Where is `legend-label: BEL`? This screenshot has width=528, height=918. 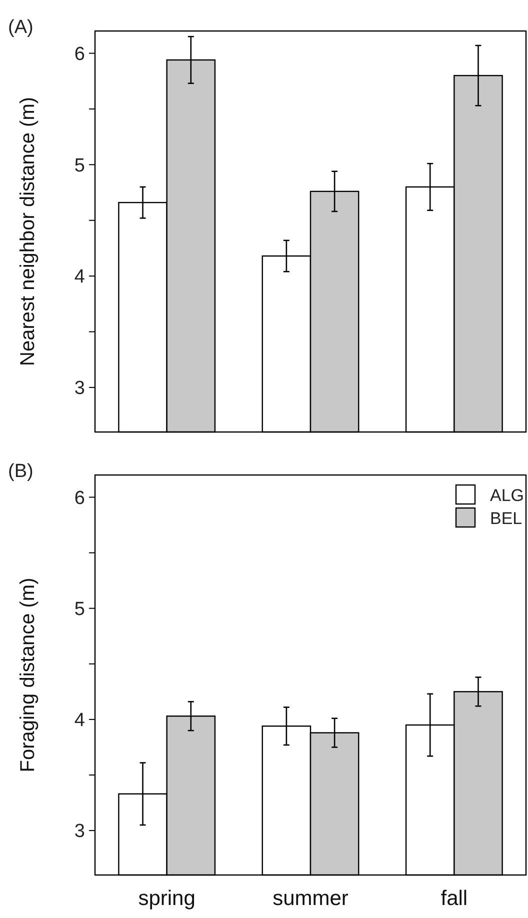
legend-label: BEL is located at coordinates (506, 518).